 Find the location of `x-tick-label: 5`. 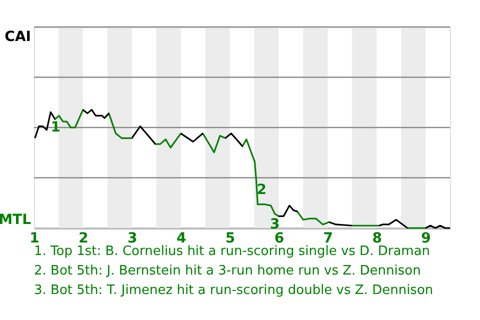

x-tick-label: 5 is located at coordinates (230, 238).